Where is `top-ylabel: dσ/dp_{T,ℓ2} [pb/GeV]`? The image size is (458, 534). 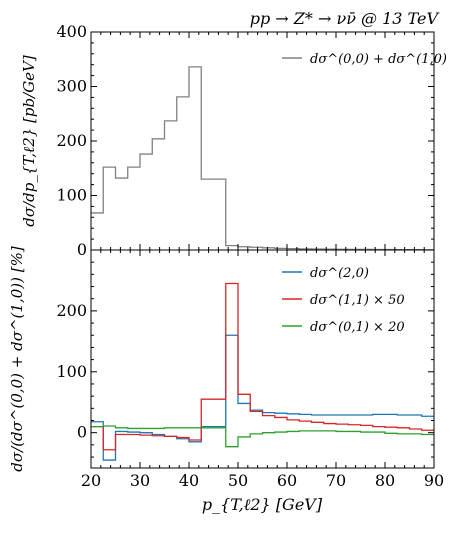 top-ylabel: dσ/dp_{T,ℓ2} [pb/GeV] is located at coordinates (29, 141).